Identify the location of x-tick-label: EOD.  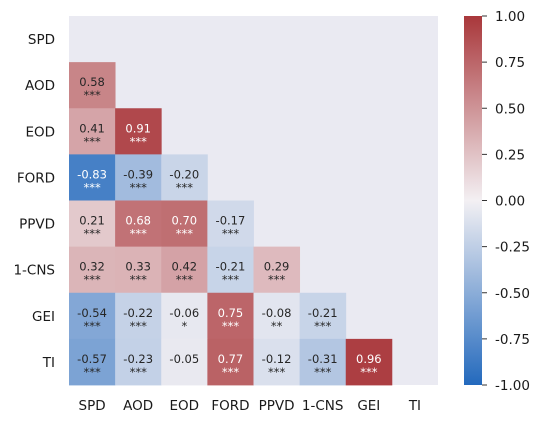
(185, 406).